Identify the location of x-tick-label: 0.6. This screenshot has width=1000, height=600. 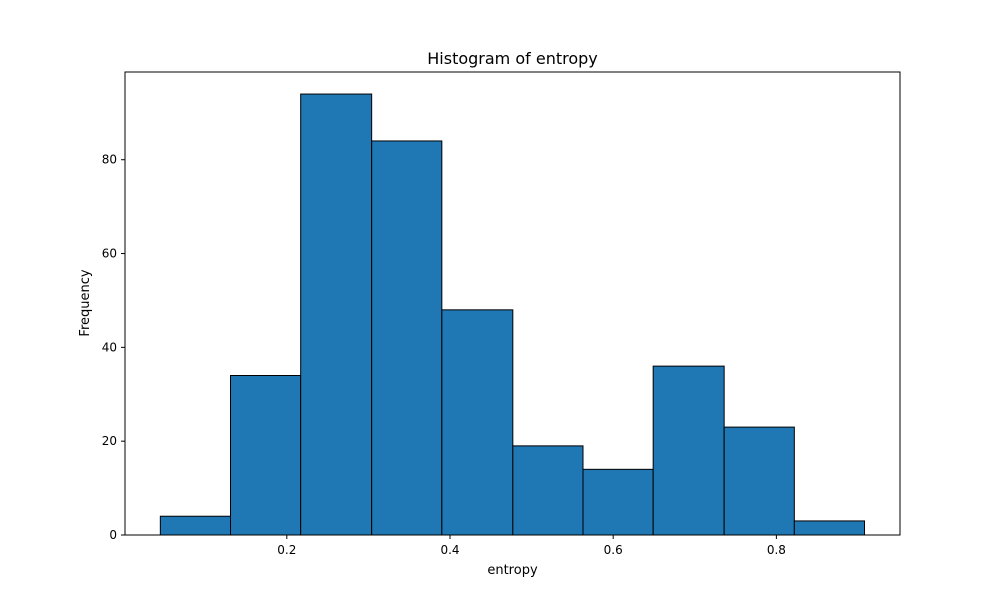
(613, 550).